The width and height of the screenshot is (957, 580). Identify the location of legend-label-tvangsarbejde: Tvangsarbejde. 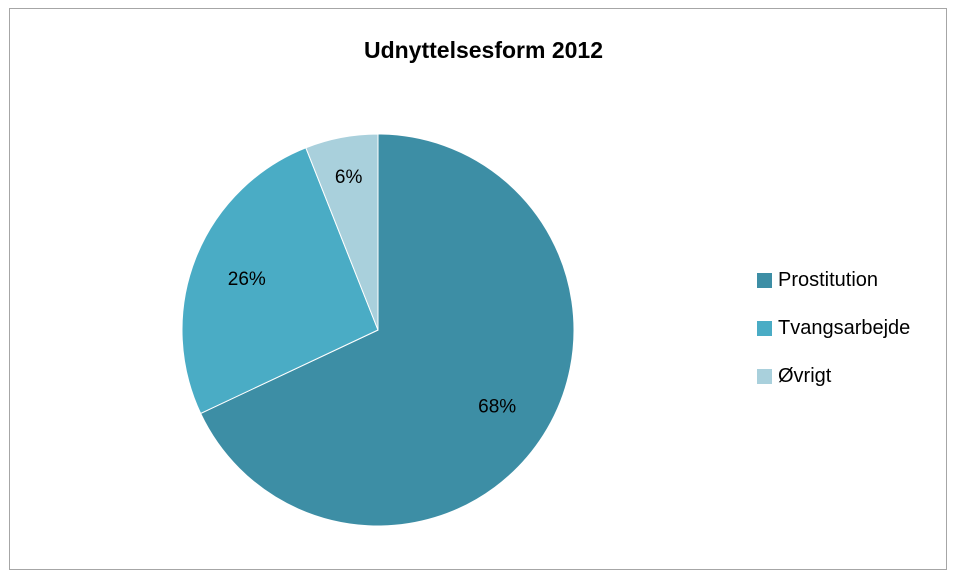
(844, 327).